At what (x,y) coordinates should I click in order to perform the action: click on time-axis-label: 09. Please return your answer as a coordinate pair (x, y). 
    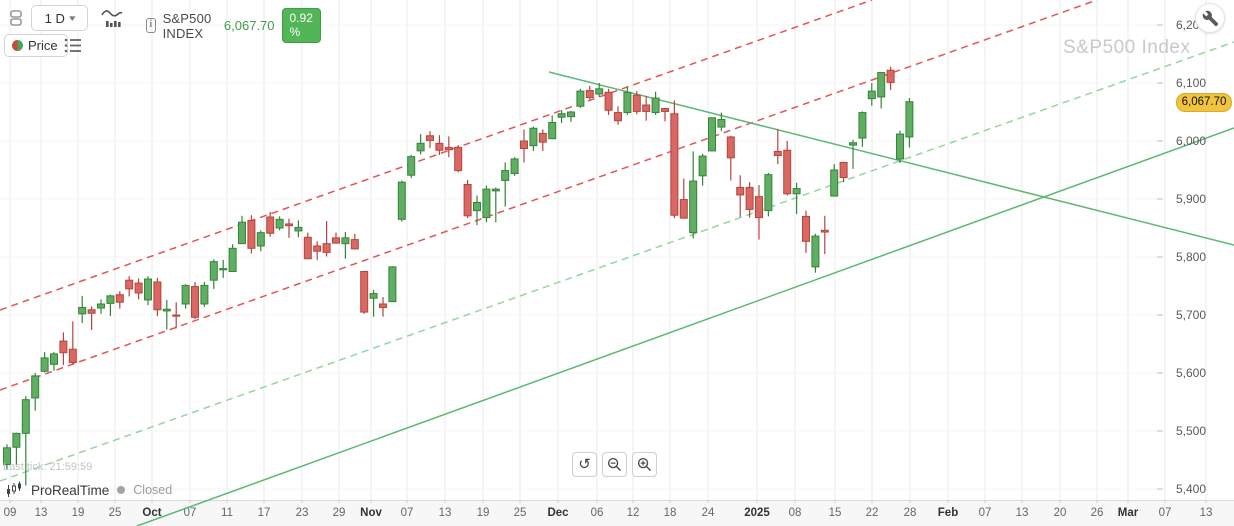
    Looking at the image, I should click on (10, 513).